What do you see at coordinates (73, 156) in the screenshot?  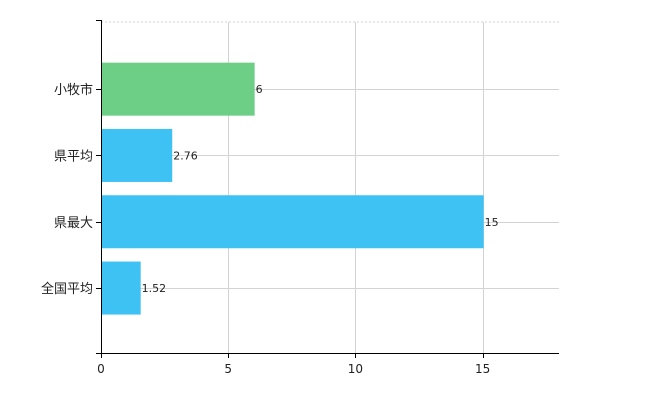 I see `category-label-1: 県平均` at bounding box center [73, 156].